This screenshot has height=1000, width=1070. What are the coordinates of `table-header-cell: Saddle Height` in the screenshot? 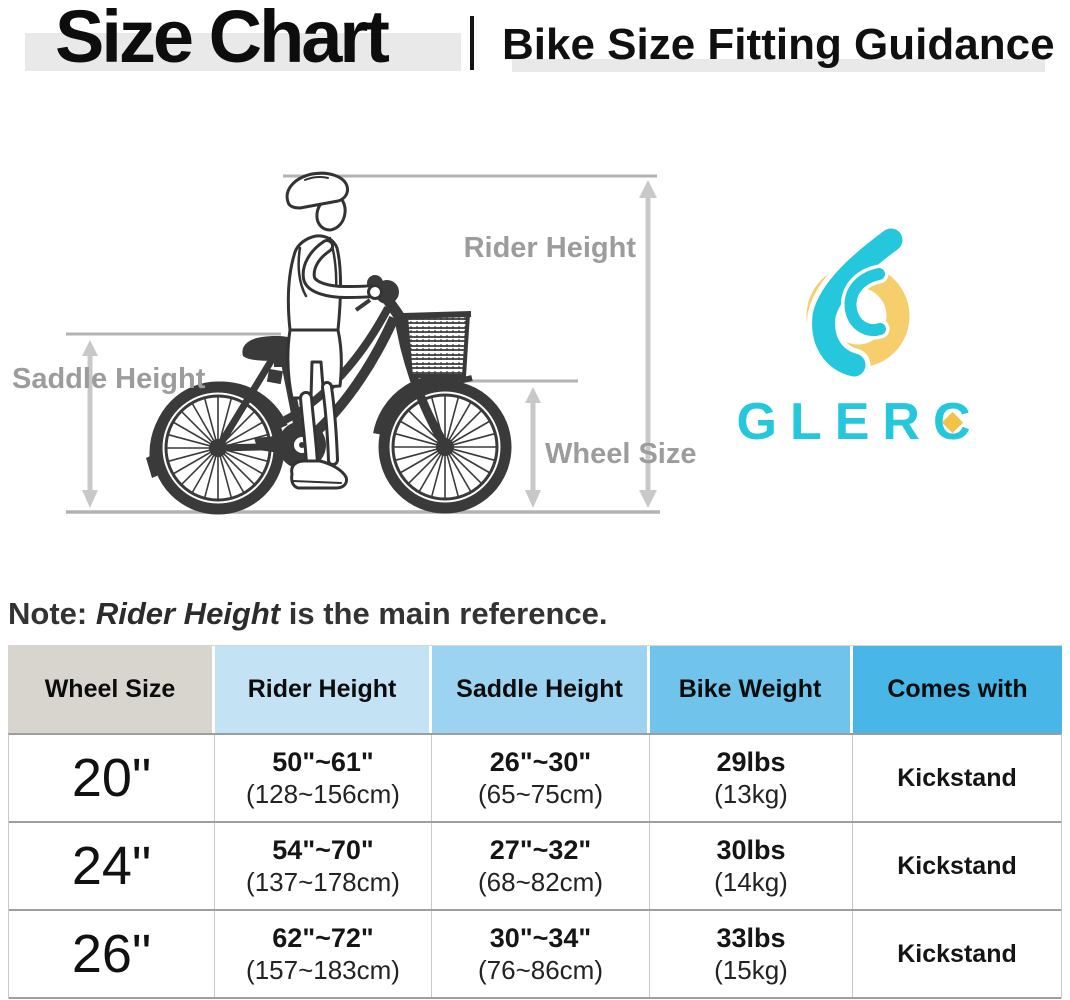 It's located at (541, 689).